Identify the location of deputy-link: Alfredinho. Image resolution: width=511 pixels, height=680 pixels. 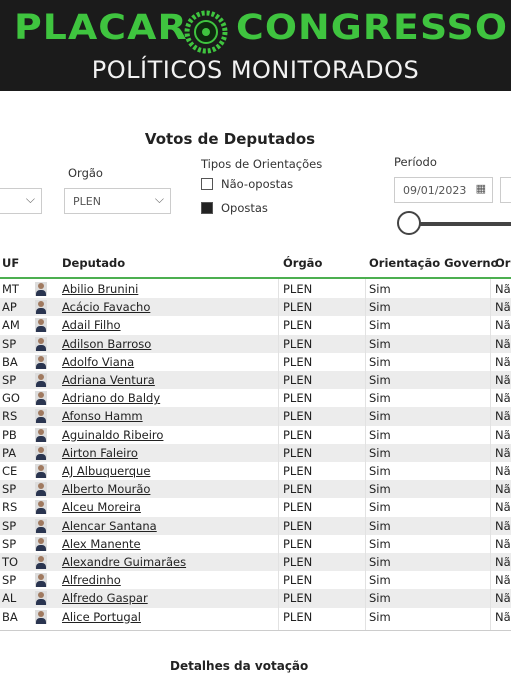
(91, 580).